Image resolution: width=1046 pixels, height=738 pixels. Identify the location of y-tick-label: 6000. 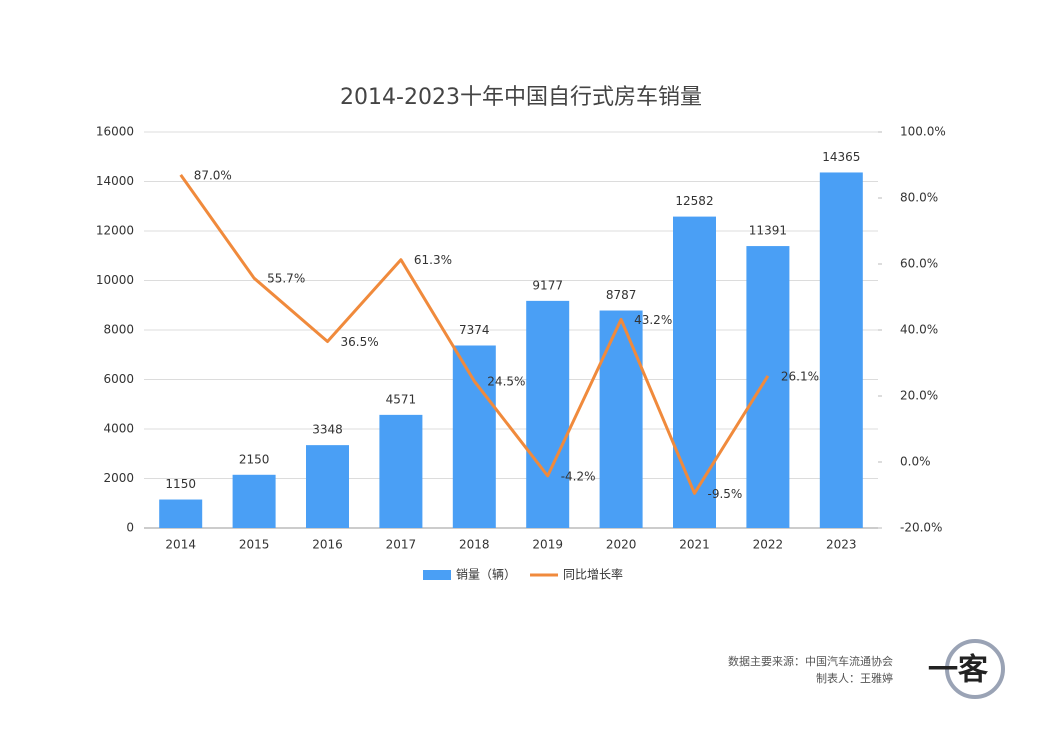
(118, 379).